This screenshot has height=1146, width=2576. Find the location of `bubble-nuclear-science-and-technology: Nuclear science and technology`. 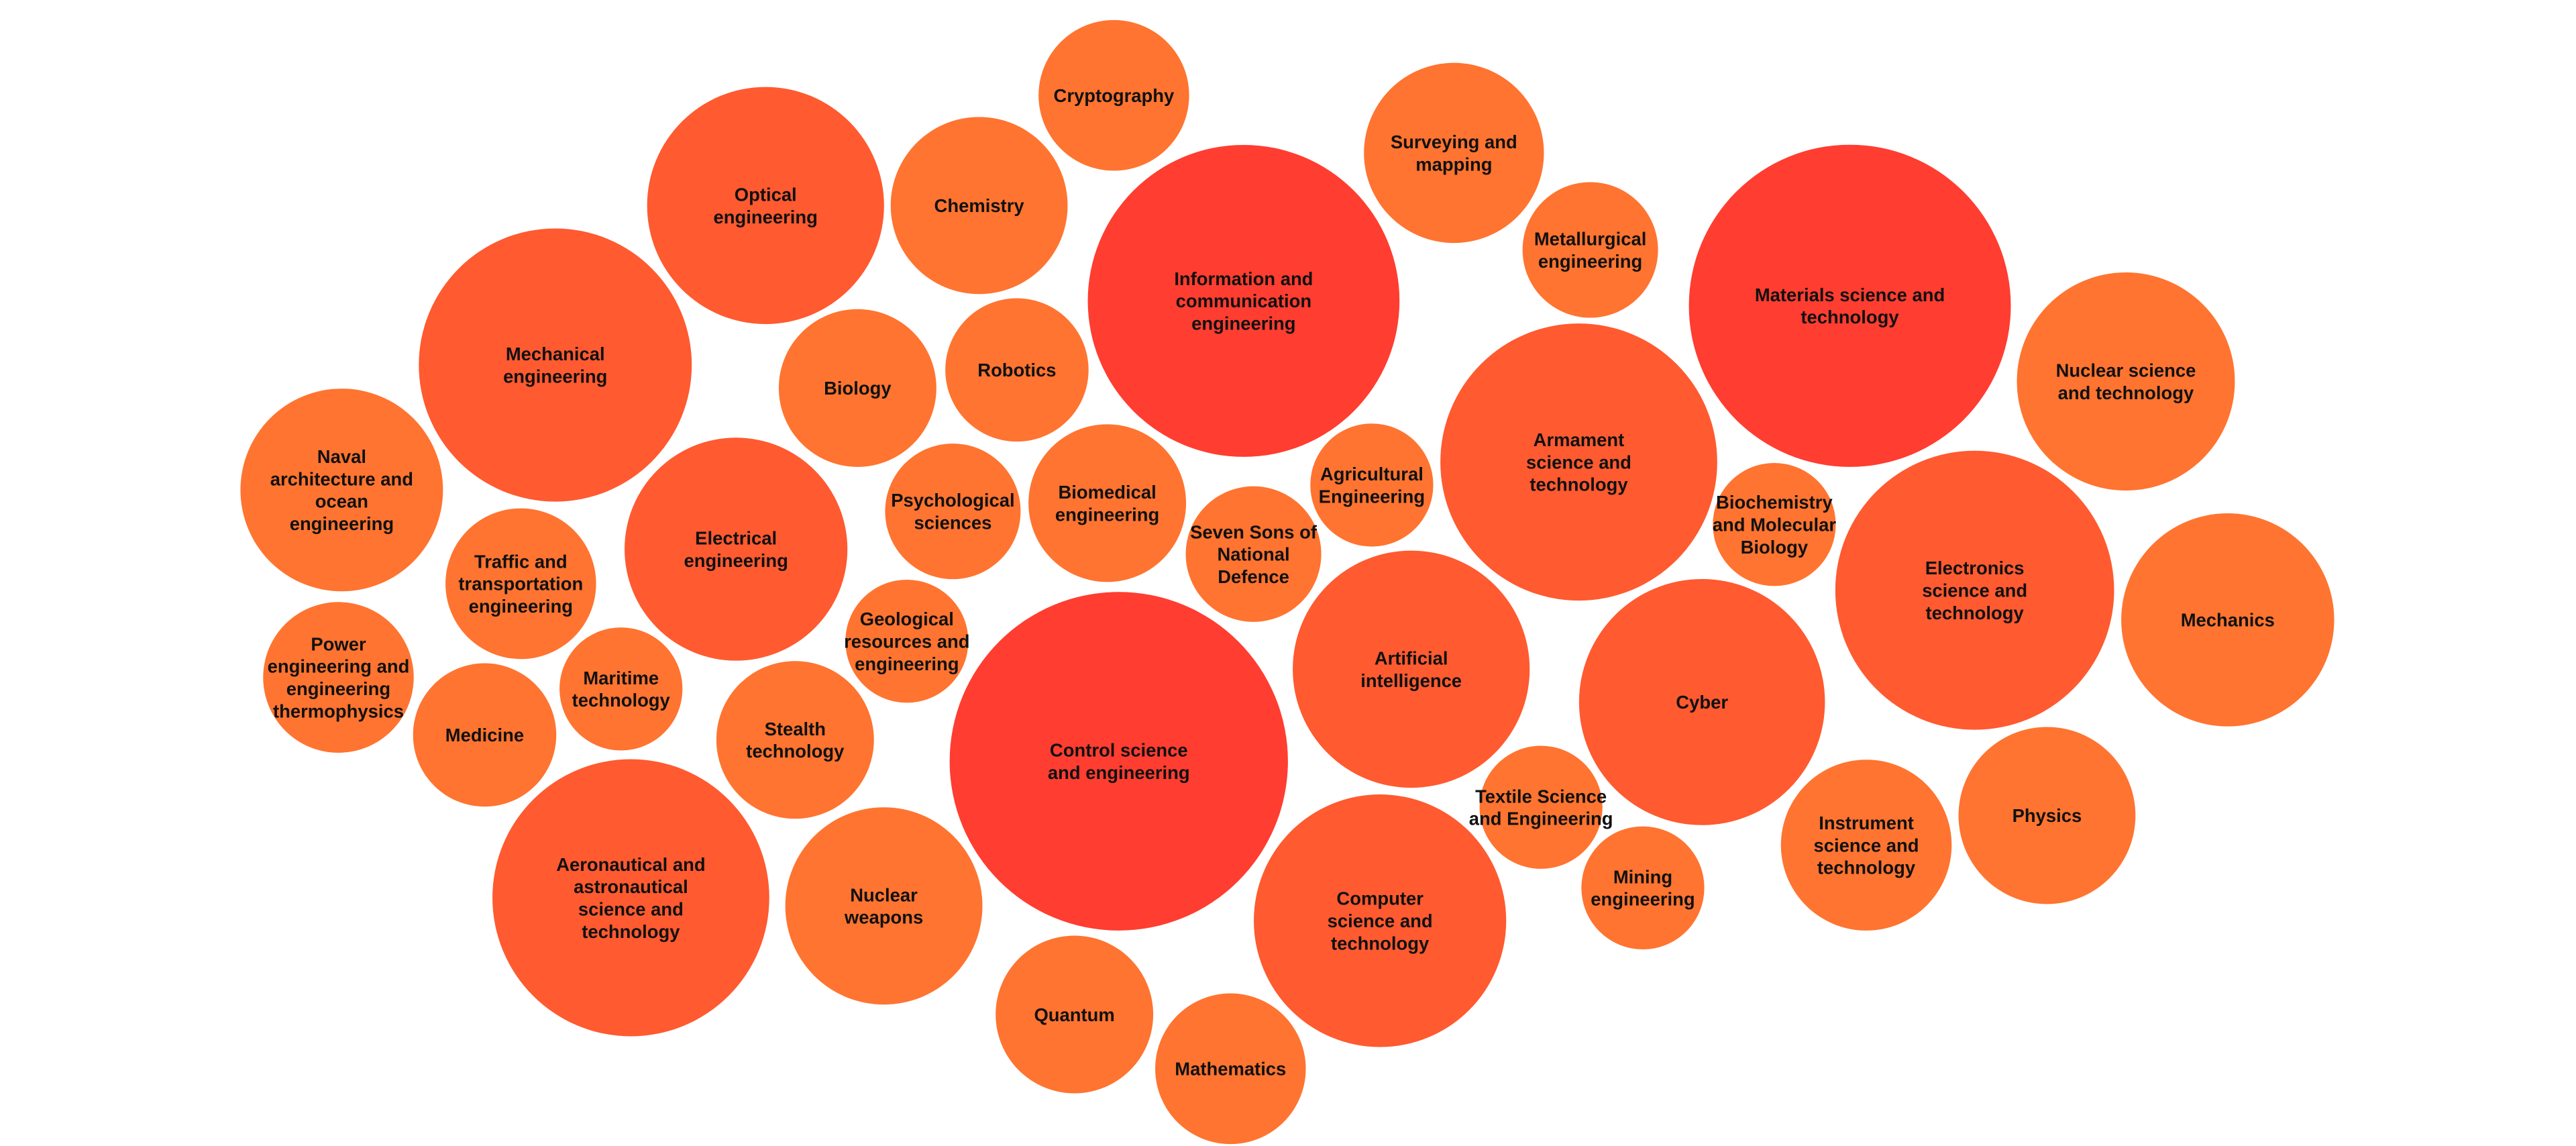

bubble-nuclear-science-and-technology: Nuclear science and technology is located at coordinates (2126, 381).